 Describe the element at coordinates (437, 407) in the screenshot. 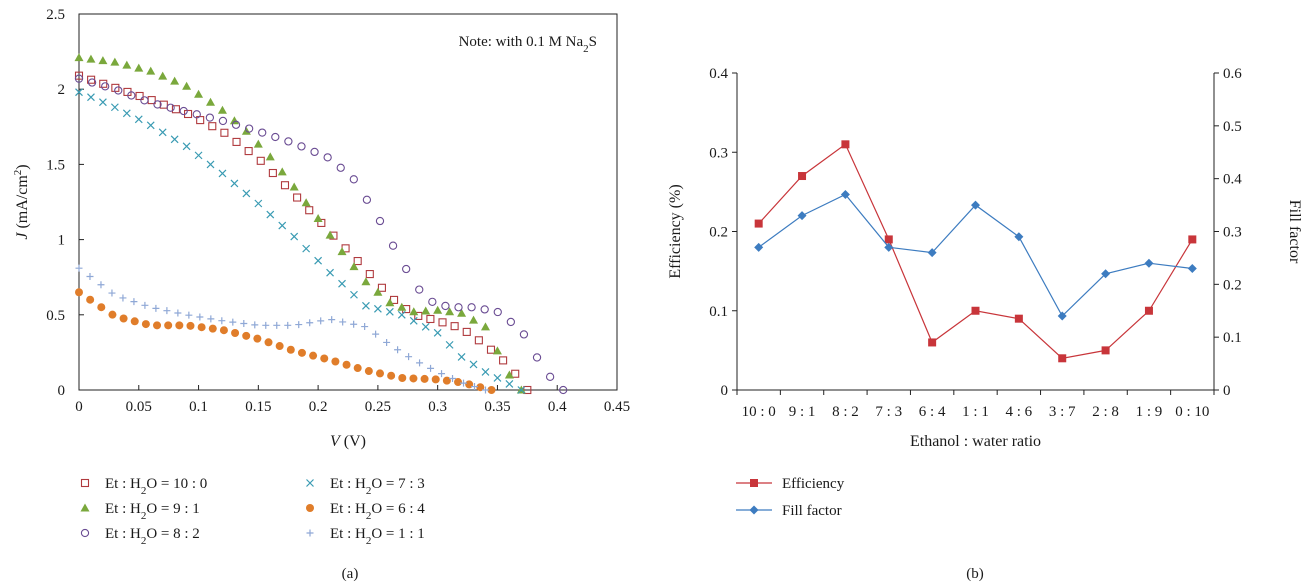

I see `x-tick-label: 0.3` at that location.